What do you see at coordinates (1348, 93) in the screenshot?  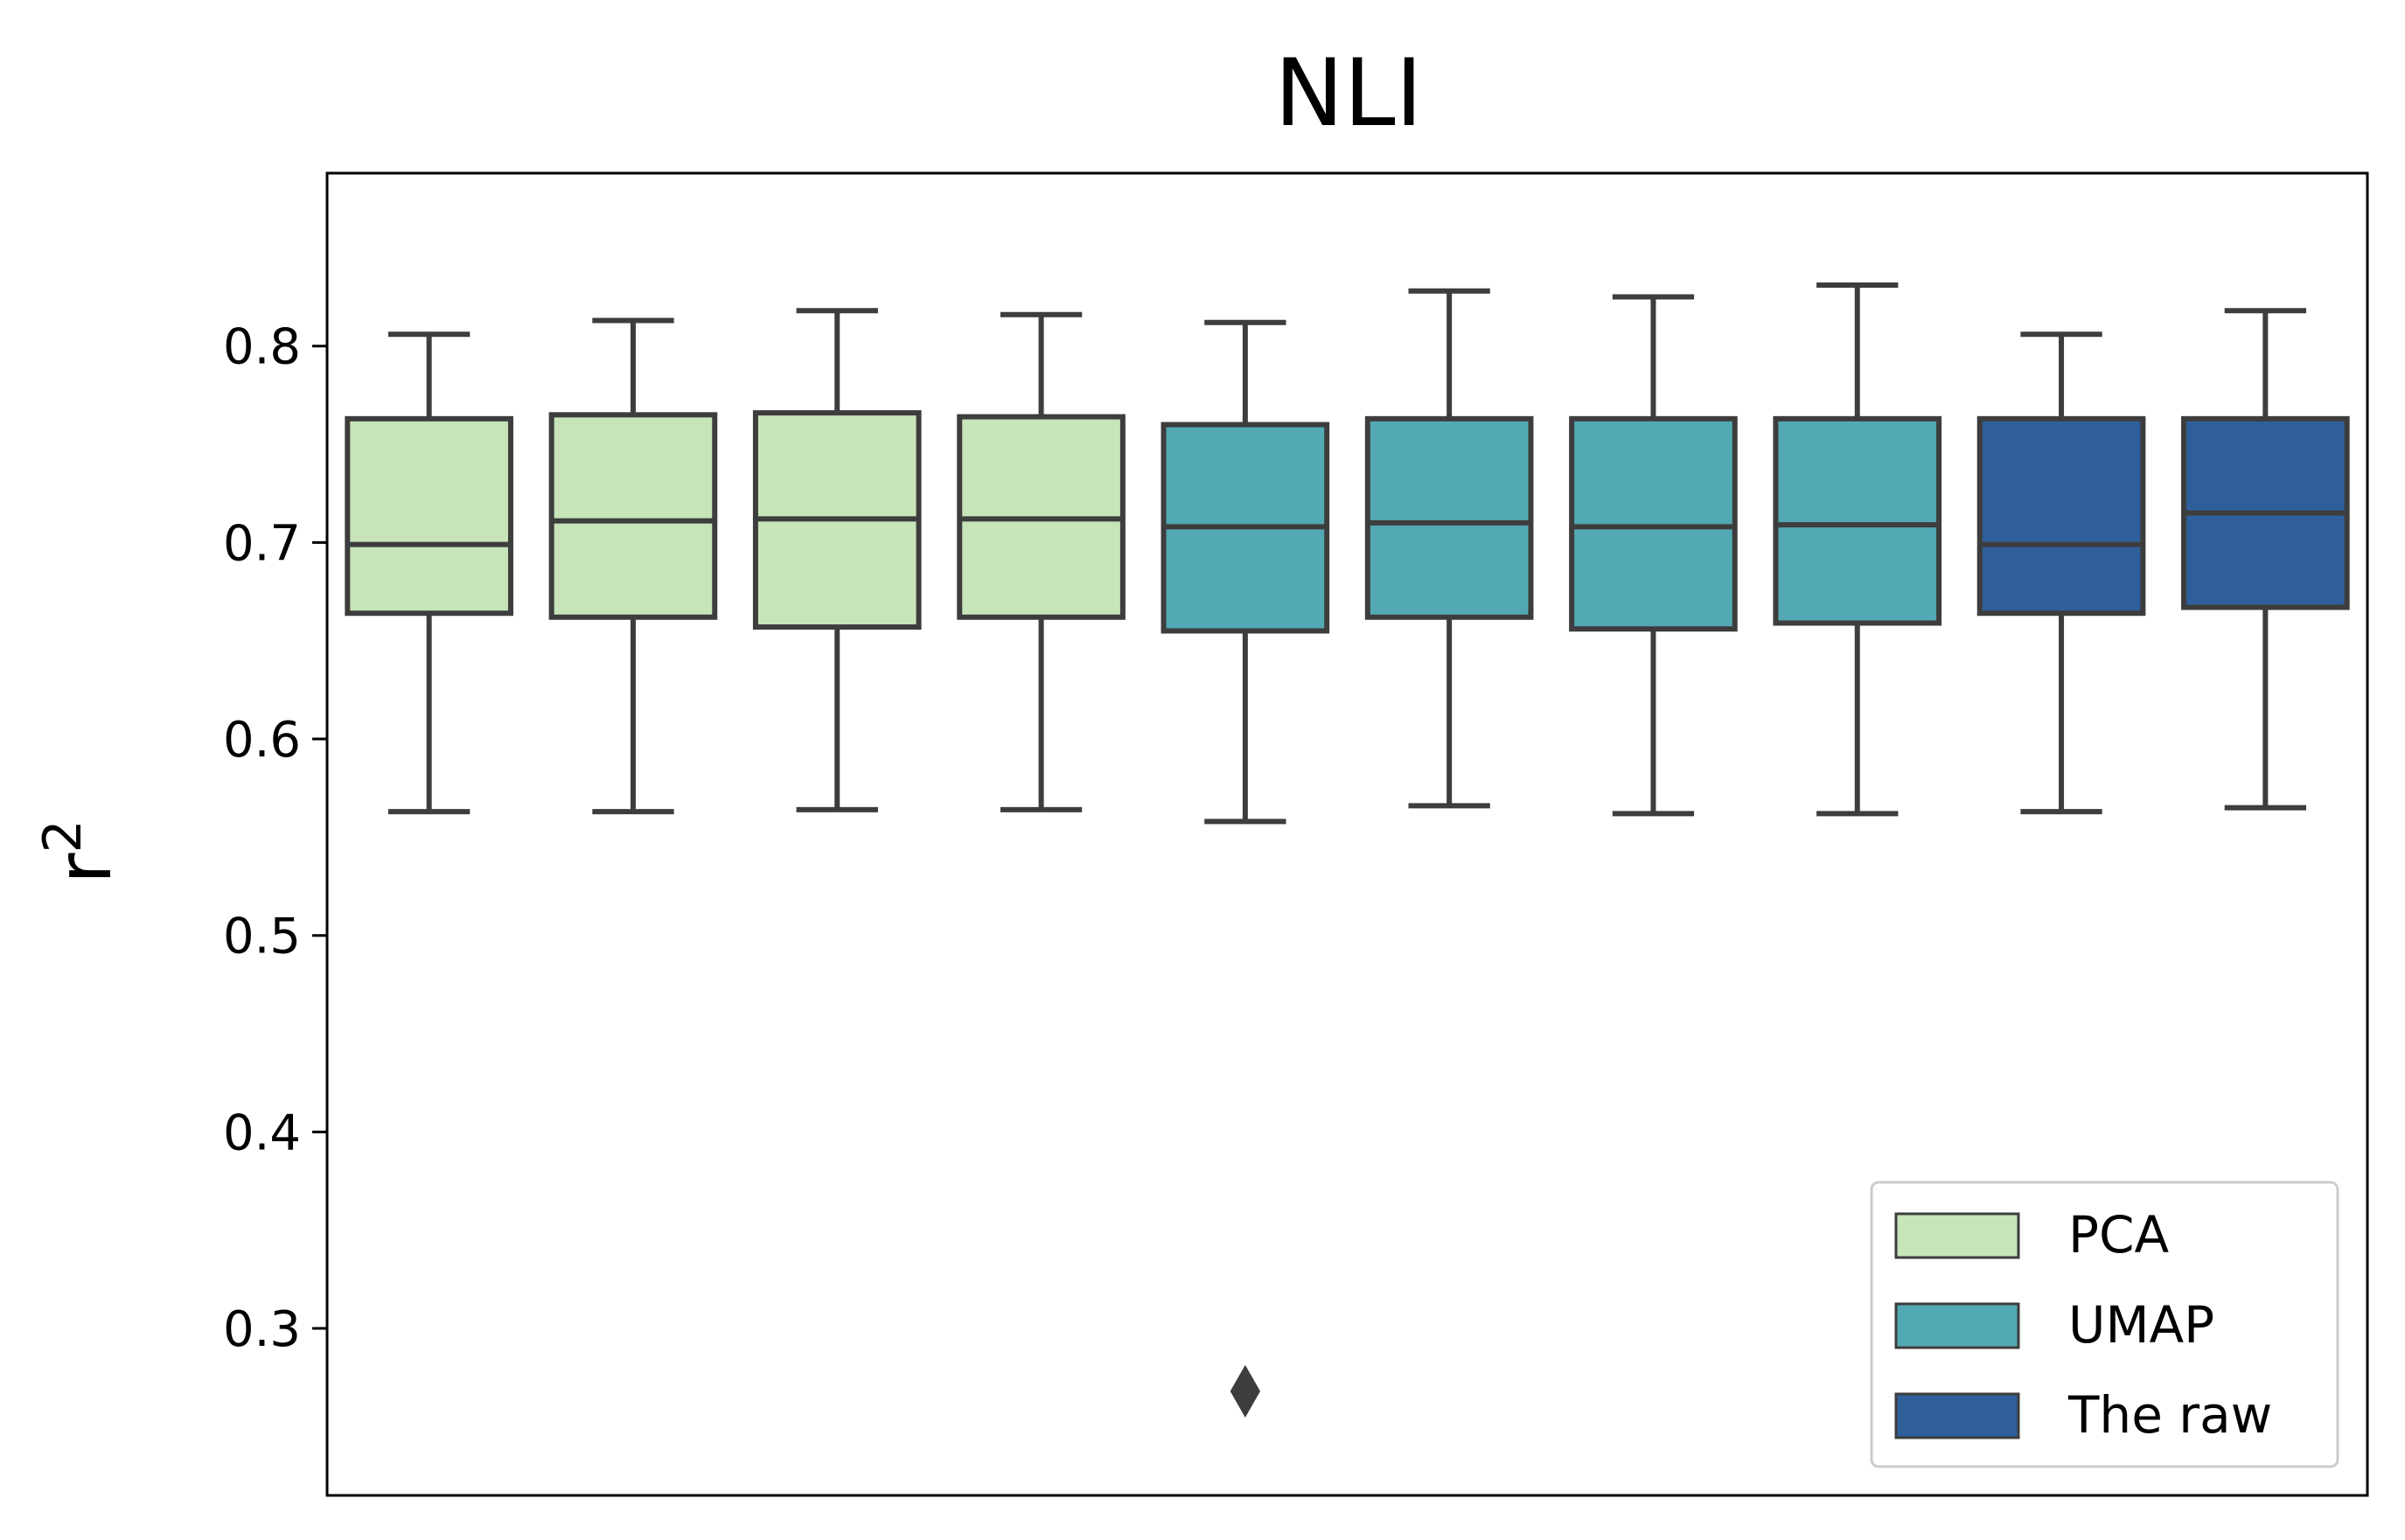 I see `chart-title: NLI` at bounding box center [1348, 93].